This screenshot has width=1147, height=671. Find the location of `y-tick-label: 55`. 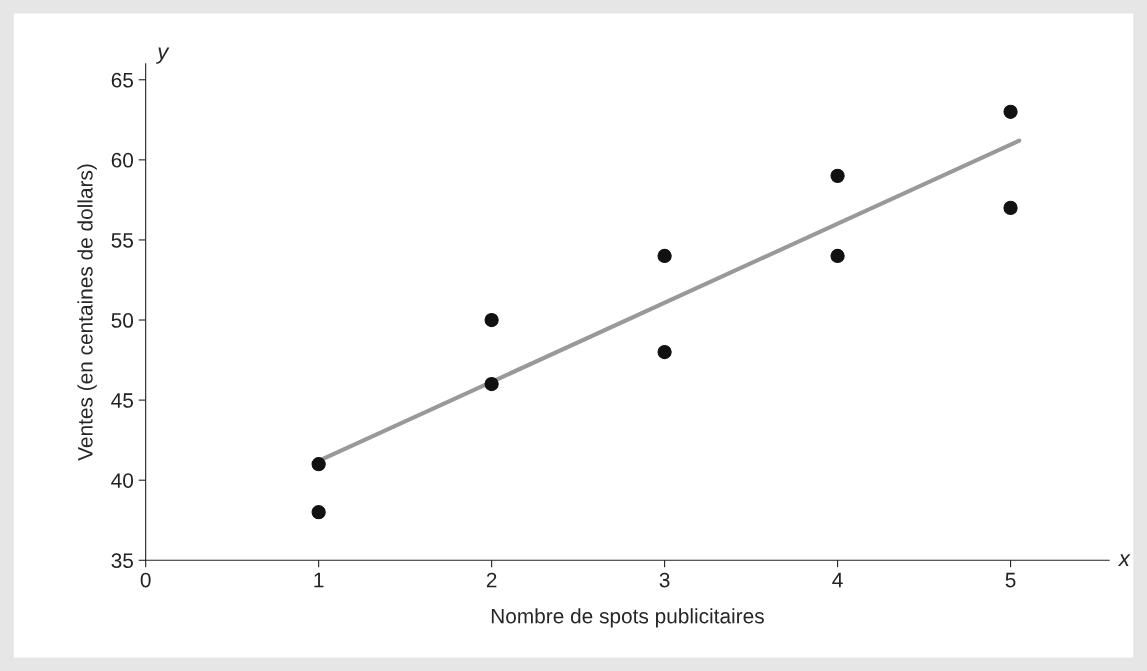

y-tick-label: 55 is located at coordinates (122, 240).